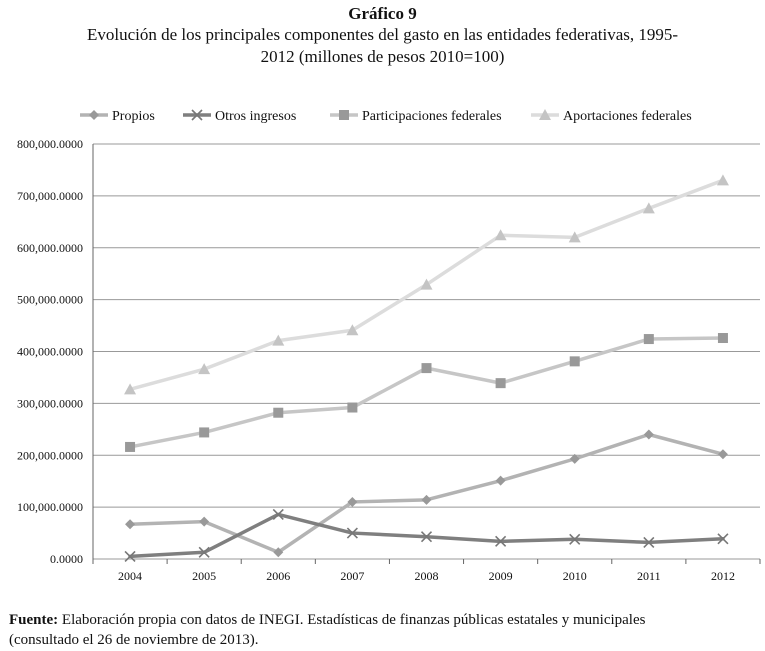 This screenshot has width=765, height=651. Describe the element at coordinates (50, 196) in the screenshot. I see `y-tick-label: 700,000.0000` at that location.